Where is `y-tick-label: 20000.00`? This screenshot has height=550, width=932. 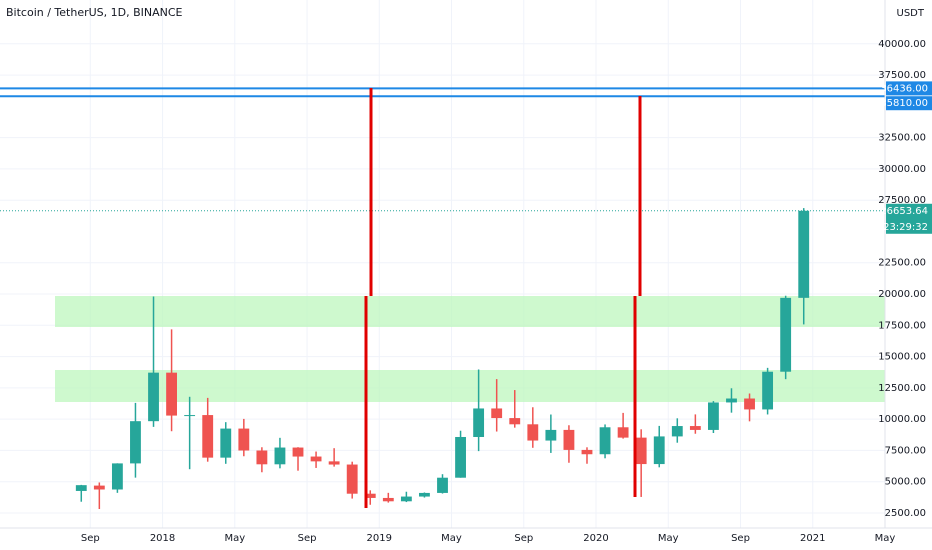
y-tick-label: 20000.00 is located at coordinates (902, 294).